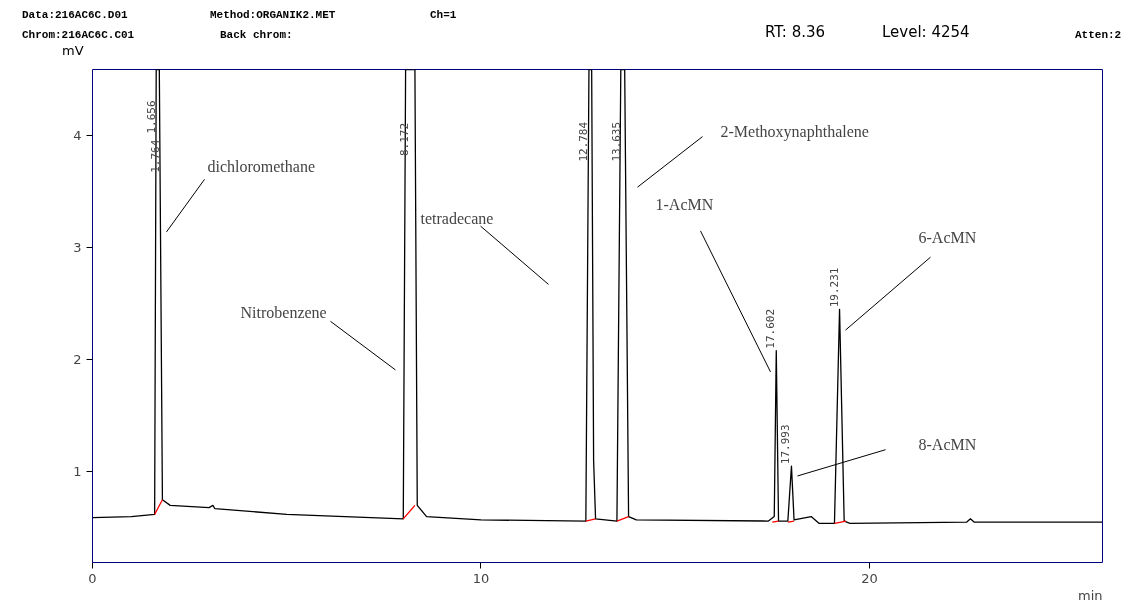 Image resolution: width=1137 pixels, height=602 pixels. What do you see at coordinates (926, 32) in the screenshot?
I see `text: Level: 4254` at bounding box center [926, 32].